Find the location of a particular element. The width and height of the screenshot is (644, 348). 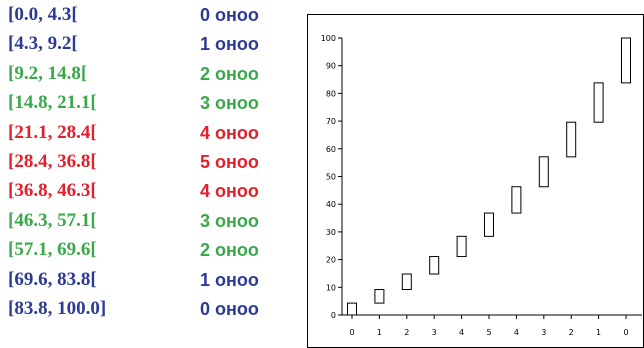

y-tick-label: 70 is located at coordinates (331, 121).